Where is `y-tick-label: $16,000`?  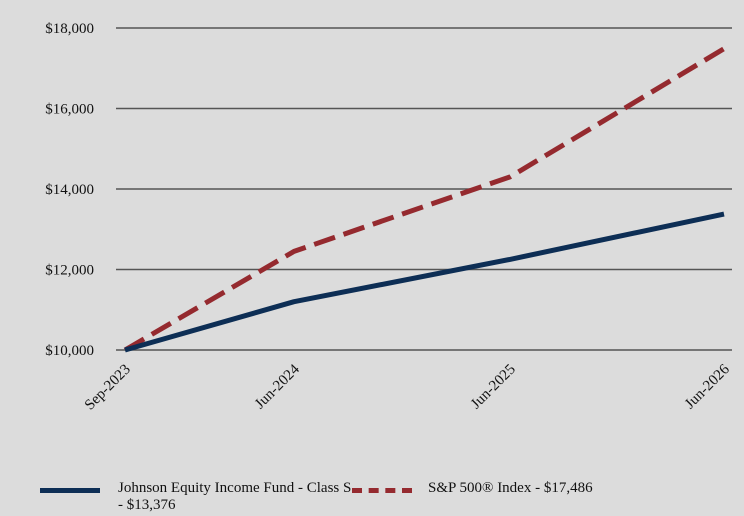 y-tick-label: $16,000 is located at coordinates (69, 110).